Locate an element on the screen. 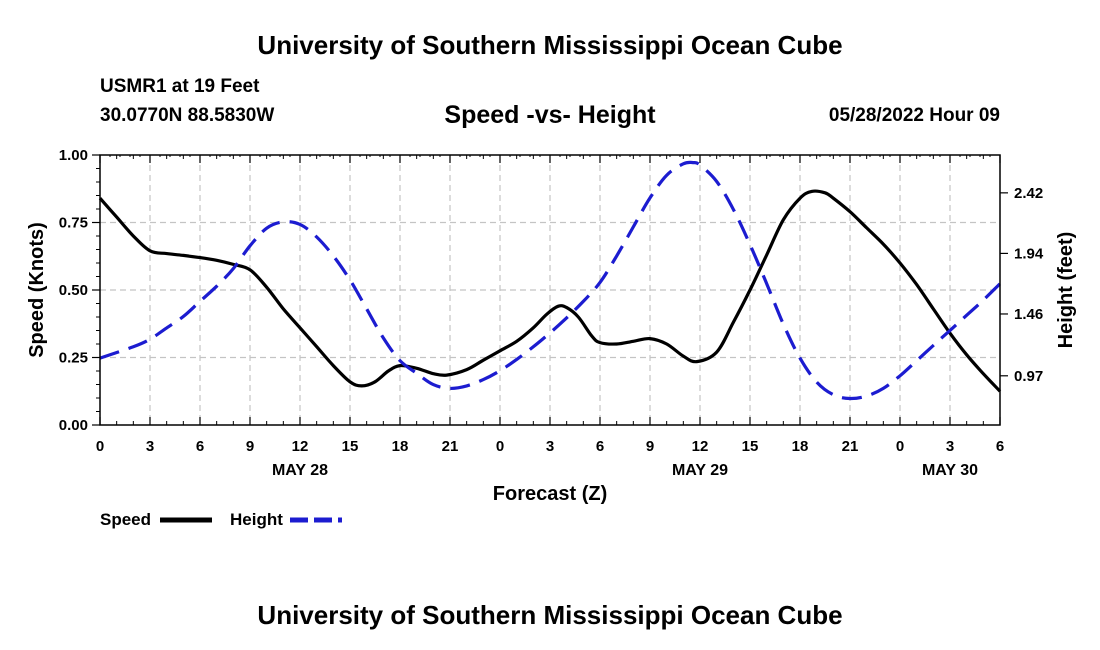  x-axis-title: Forecast (Z) is located at coordinates (550, 494).